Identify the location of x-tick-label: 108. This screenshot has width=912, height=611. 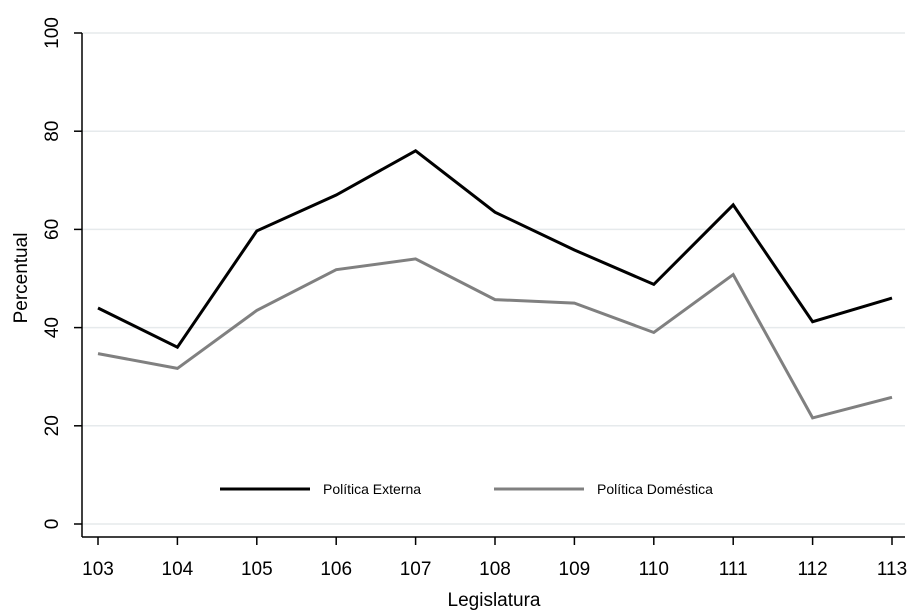
(495, 569).